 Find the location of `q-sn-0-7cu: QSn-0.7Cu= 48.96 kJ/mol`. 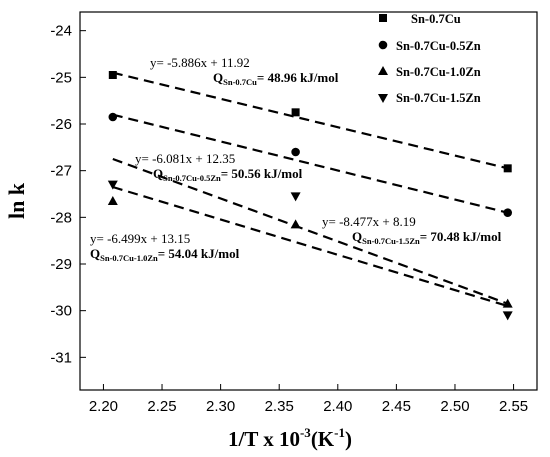

q-sn-0-7cu: QSn-0.7Cu= 48.96 kJ/mol is located at coordinates (276, 78).